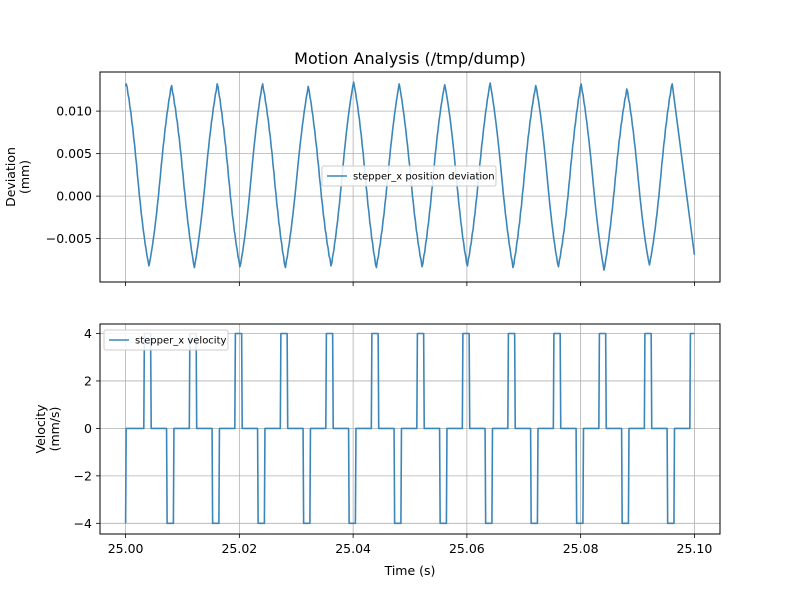 The image size is (800, 600). I want to click on y-tick-label: 0.010, so click(74, 111).